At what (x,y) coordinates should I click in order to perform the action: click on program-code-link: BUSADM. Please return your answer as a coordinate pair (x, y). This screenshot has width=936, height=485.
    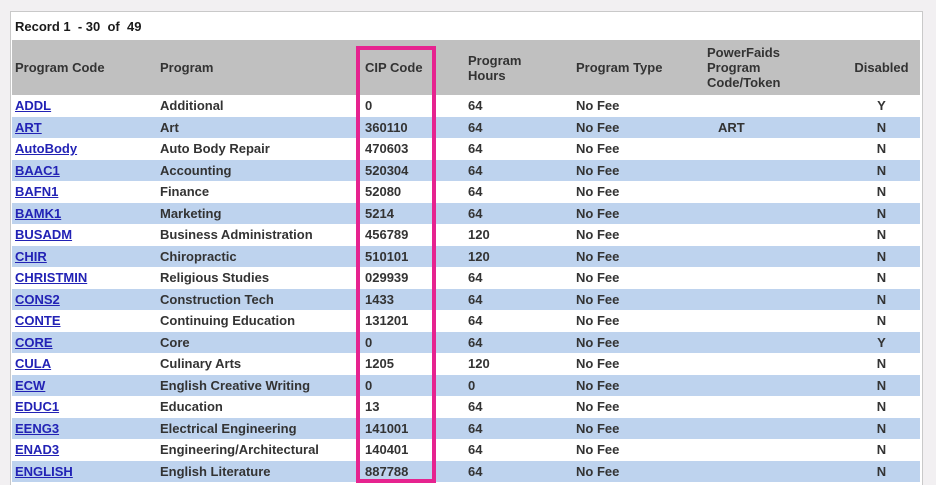
    Looking at the image, I should click on (44, 235).